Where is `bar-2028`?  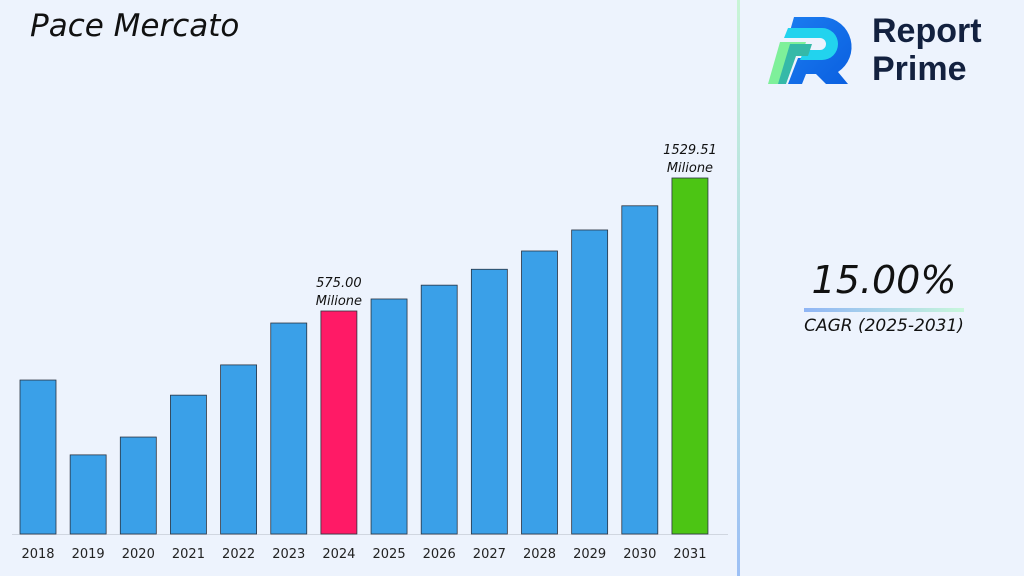
bar-2028 is located at coordinates (539, 392).